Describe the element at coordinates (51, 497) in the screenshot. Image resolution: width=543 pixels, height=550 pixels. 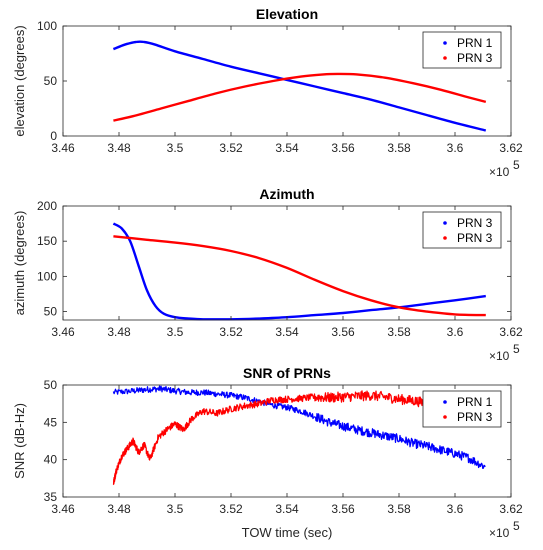
I see `y-tick-label: 35` at that location.